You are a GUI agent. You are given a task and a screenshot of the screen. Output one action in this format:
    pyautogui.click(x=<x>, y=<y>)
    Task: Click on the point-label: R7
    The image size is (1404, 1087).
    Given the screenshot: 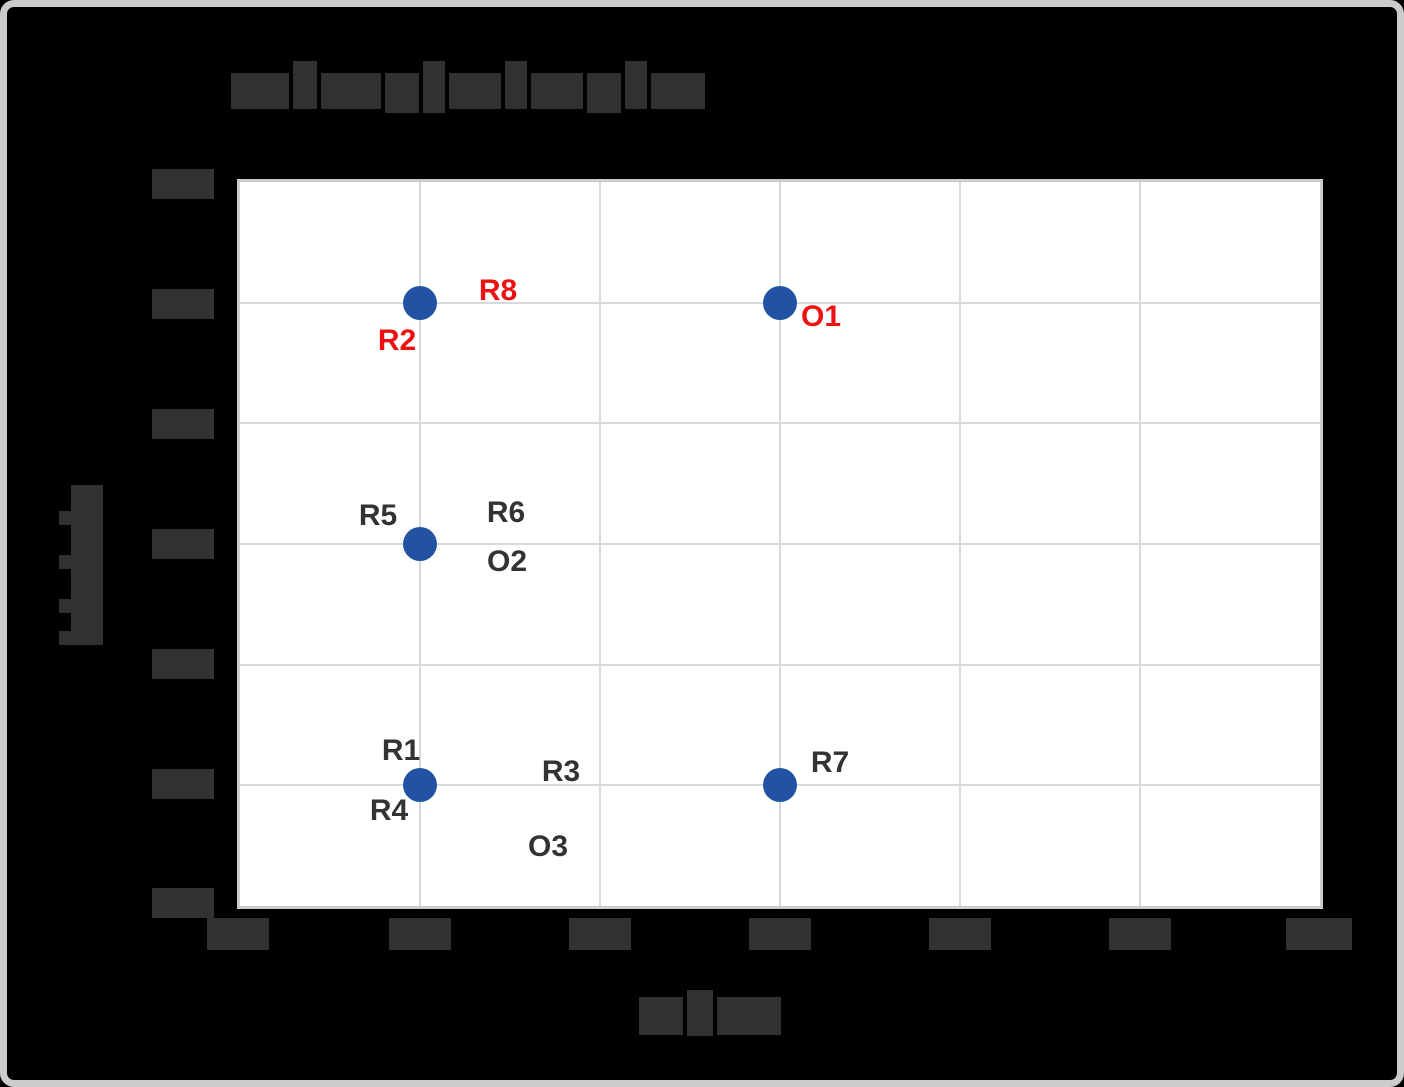 What is the action you would take?
    pyautogui.click(x=830, y=762)
    